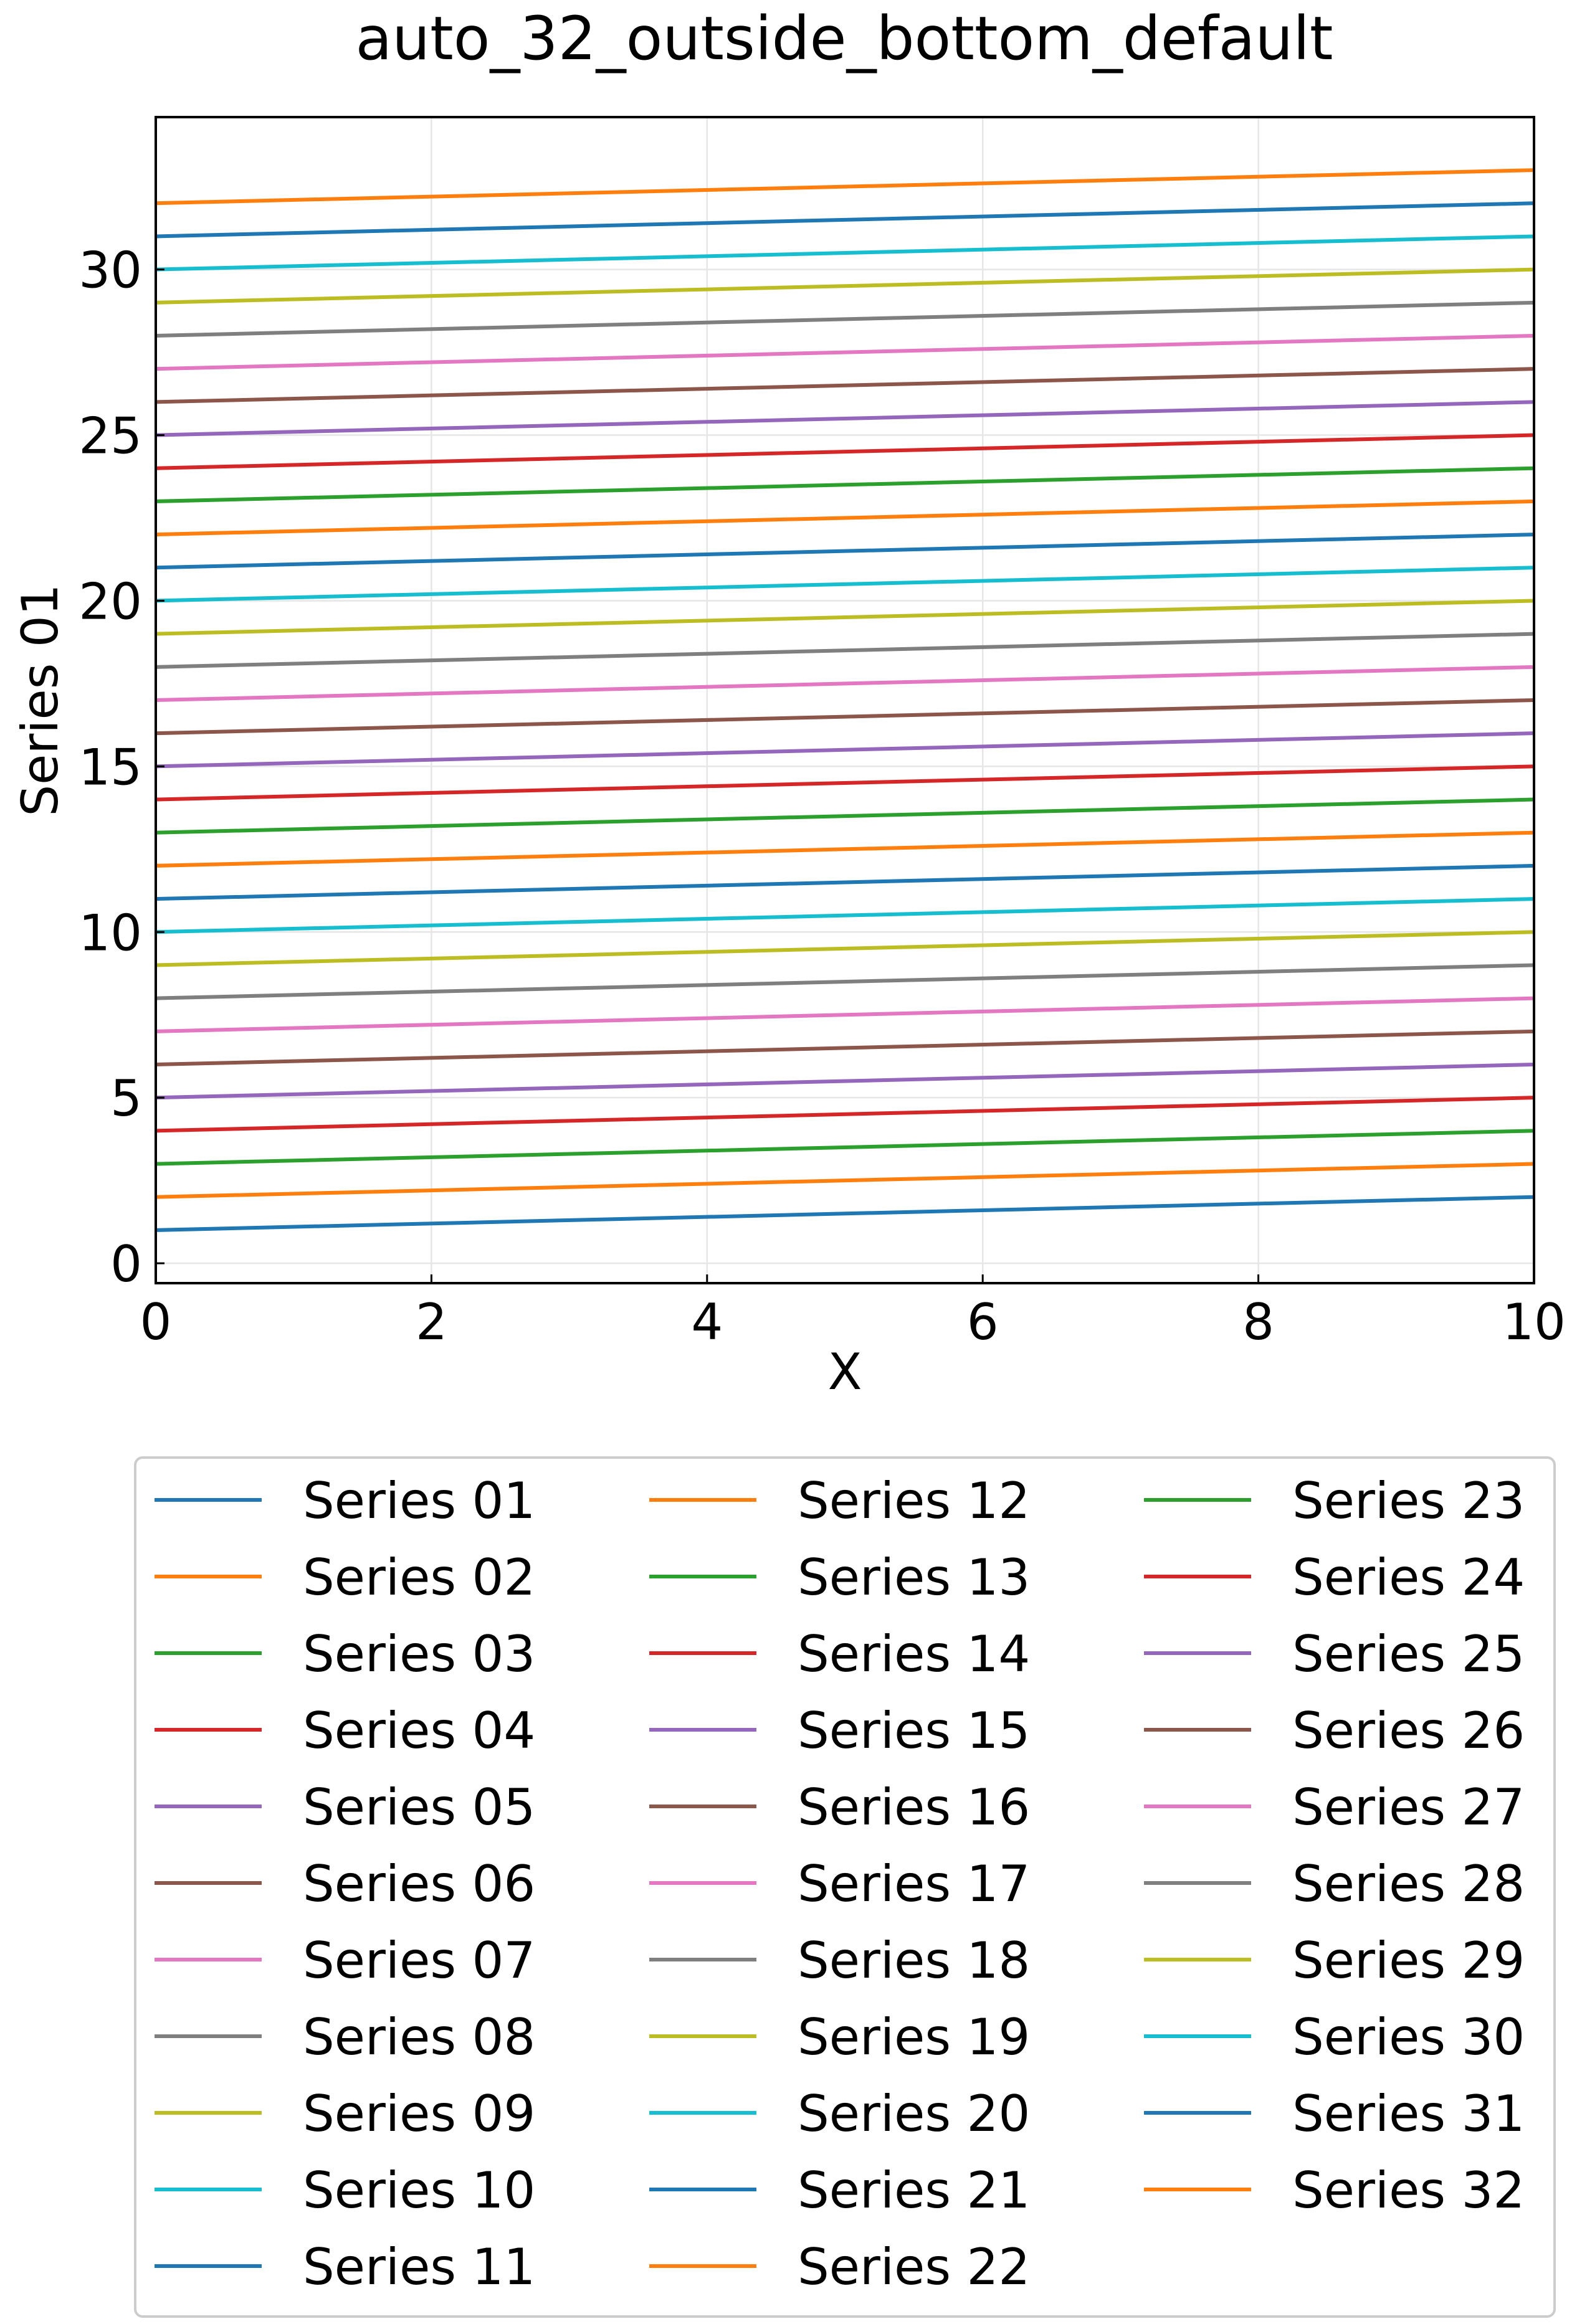  I want to click on legend-label: Series 26, so click(1408, 1731).